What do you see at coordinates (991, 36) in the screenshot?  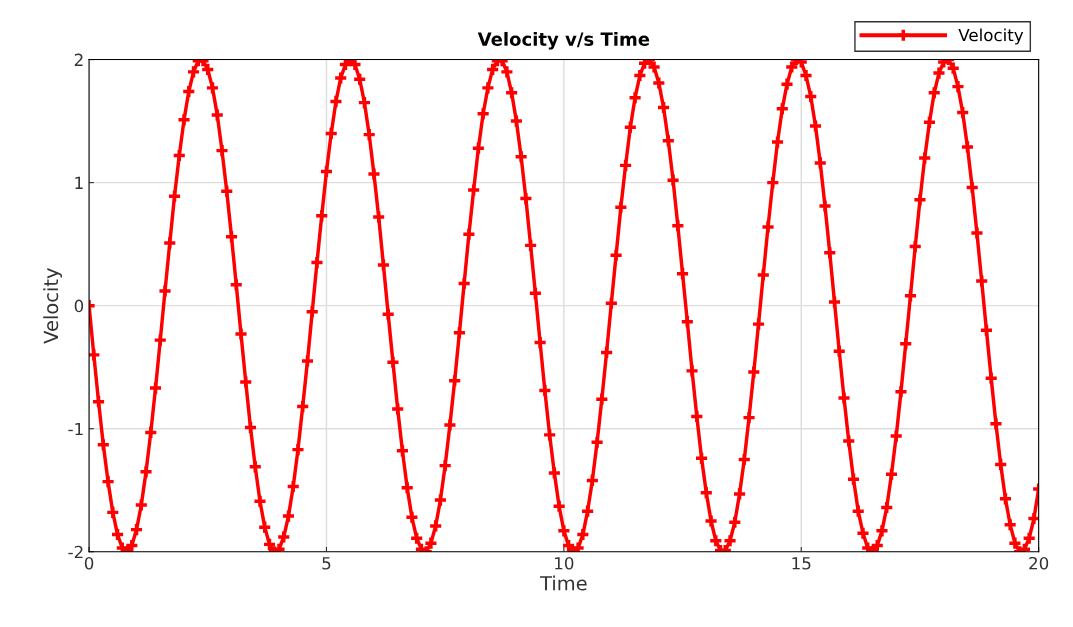 I see `legend-label: Velocity` at bounding box center [991, 36].